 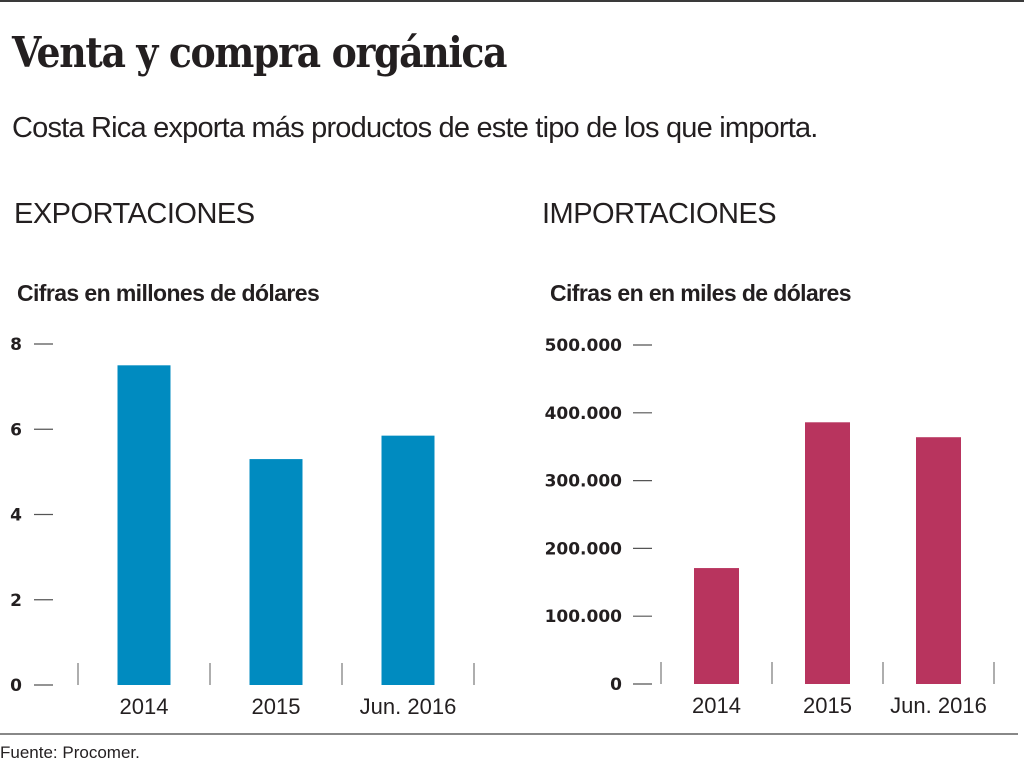 I want to click on page-title: Venta y compra orgánica, so click(x=260, y=52).